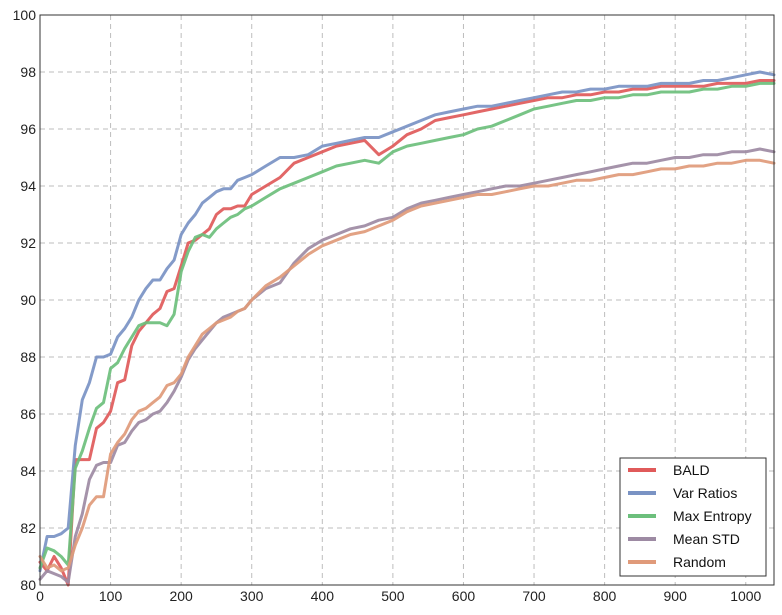 The width and height of the screenshot is (782, 615). Describe the element at coordinates (28, 186) in the screenshot. I see `y-tick-label: 94` at that location.